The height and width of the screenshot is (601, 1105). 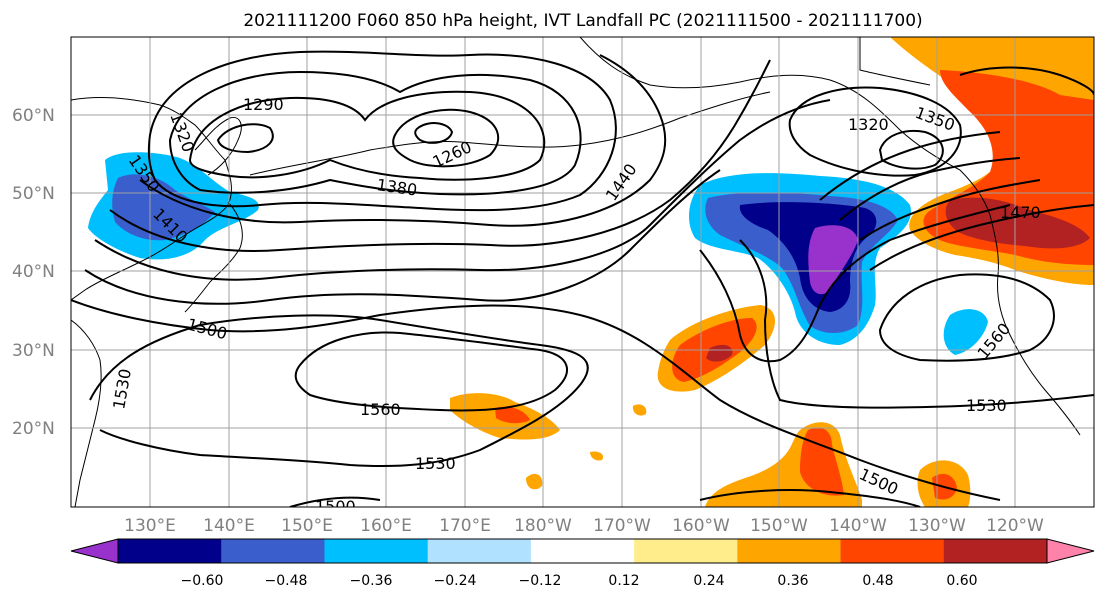 I want to click on lon-label: 120°W, so click(x=1015, y=526).